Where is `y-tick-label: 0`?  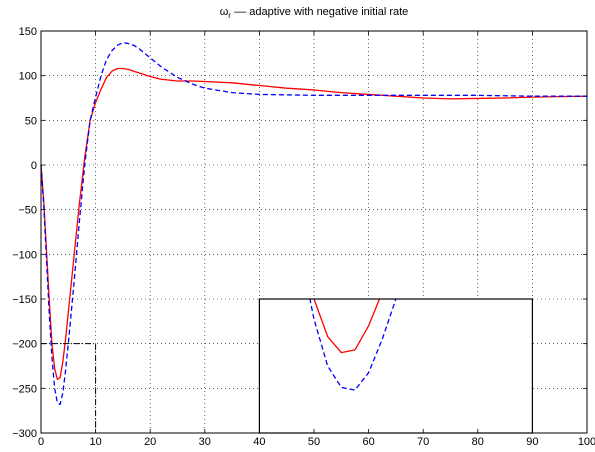 y-tick-label: 0 is located at coordinates (34, 166).